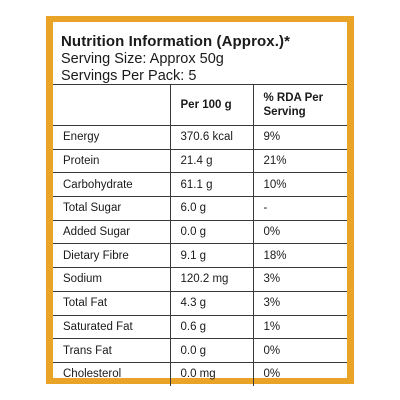  I want to click on nutrient-name: Sodium, so click(112, 279).